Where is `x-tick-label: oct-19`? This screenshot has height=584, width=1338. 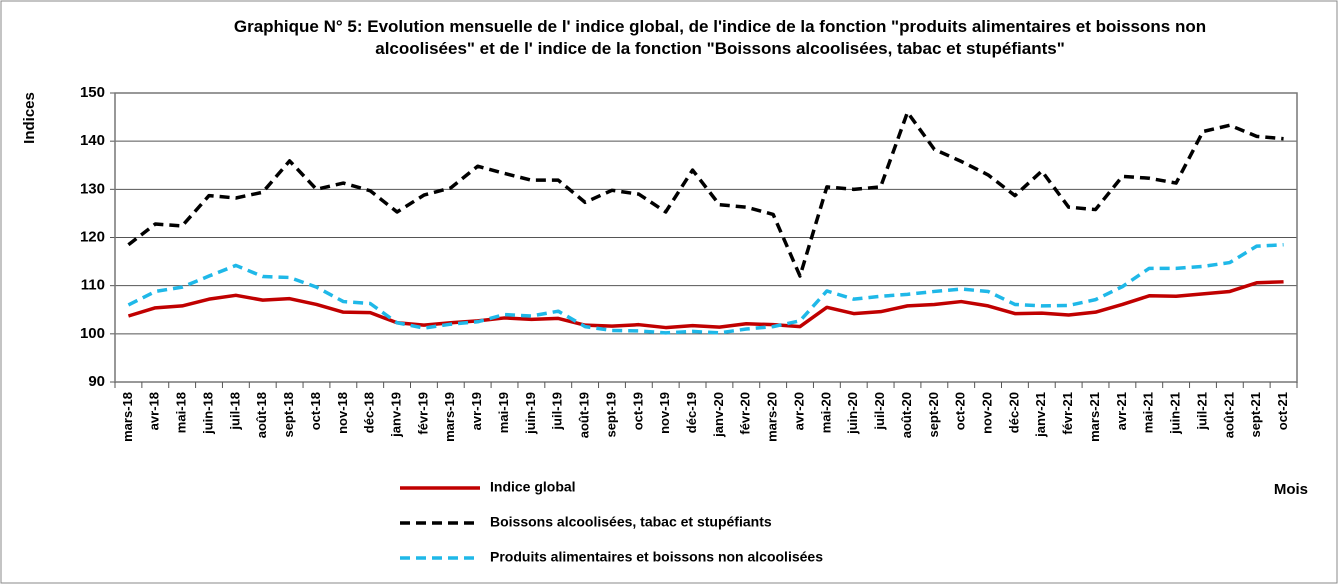
x-tick-label: oct-19 is located at coordinates (637, 411).